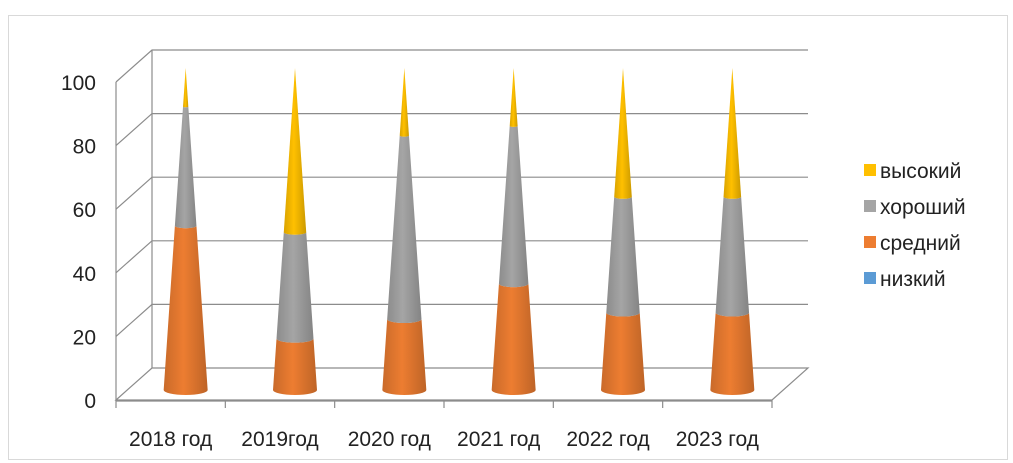 This screenshot has height=463, width=1013. What do you see at coordinates (498, 439) in the screenshot?
I see `x-tick-label: 2021 год` at bounding box center [498, 439].